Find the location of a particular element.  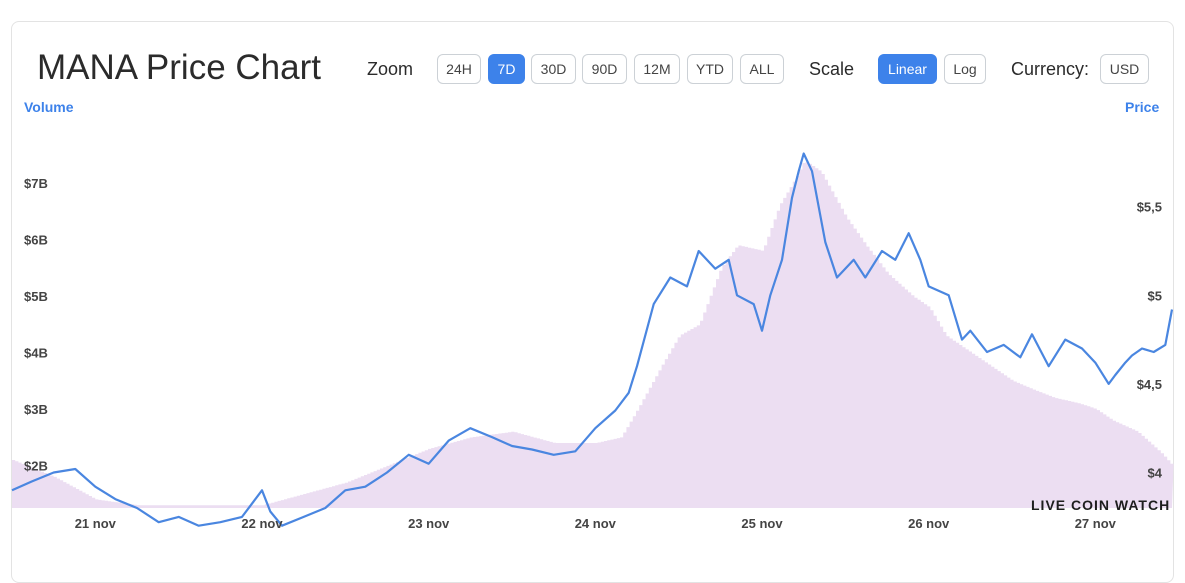

zoom-label: Zoom is located at coordinates (390, 69).